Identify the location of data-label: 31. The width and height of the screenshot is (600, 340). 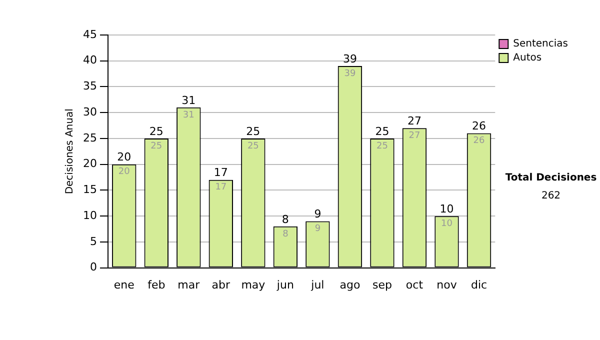
(188, 115).